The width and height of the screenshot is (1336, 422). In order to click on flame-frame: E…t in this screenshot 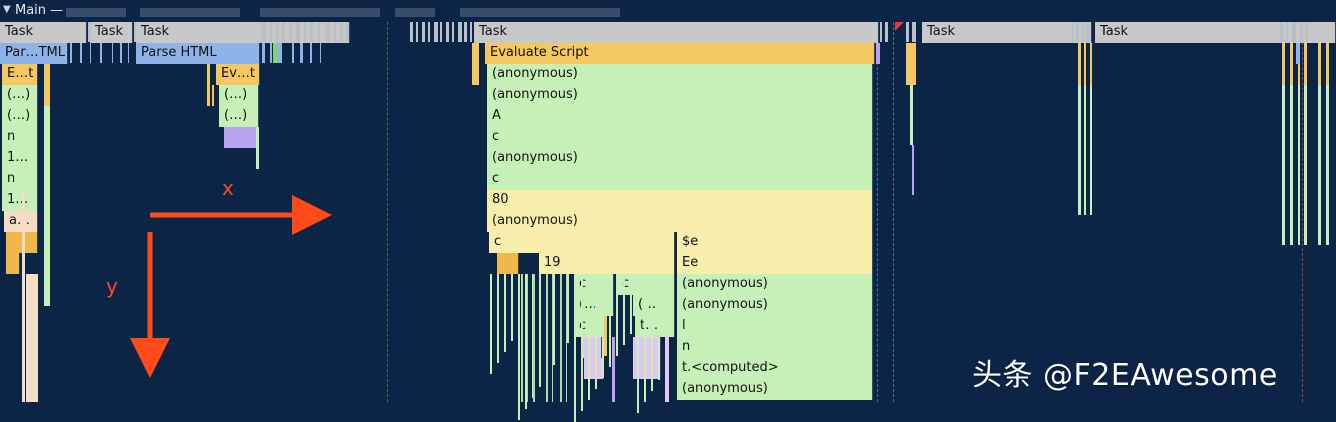, I will do `click(20, 74)`.